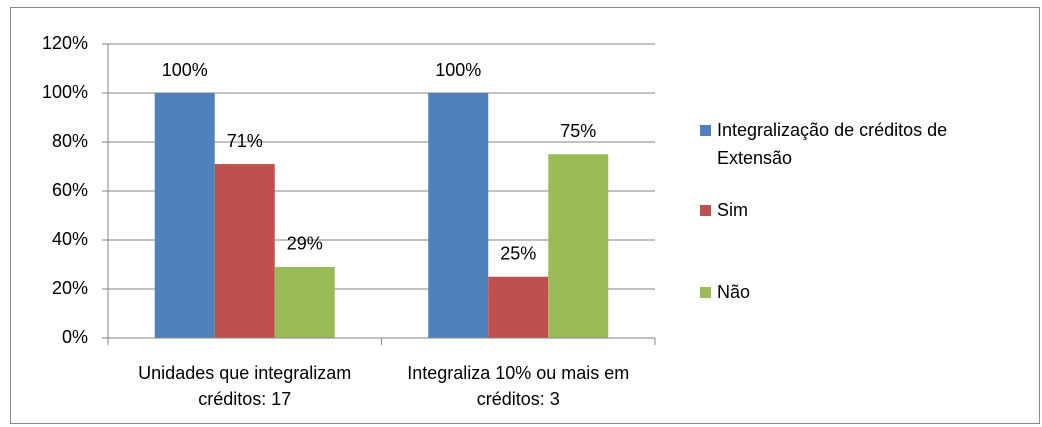 Image resolution: width=1042 pixels, height=427 pixels. I want to click on data-label: 29%, so click(305, 244).